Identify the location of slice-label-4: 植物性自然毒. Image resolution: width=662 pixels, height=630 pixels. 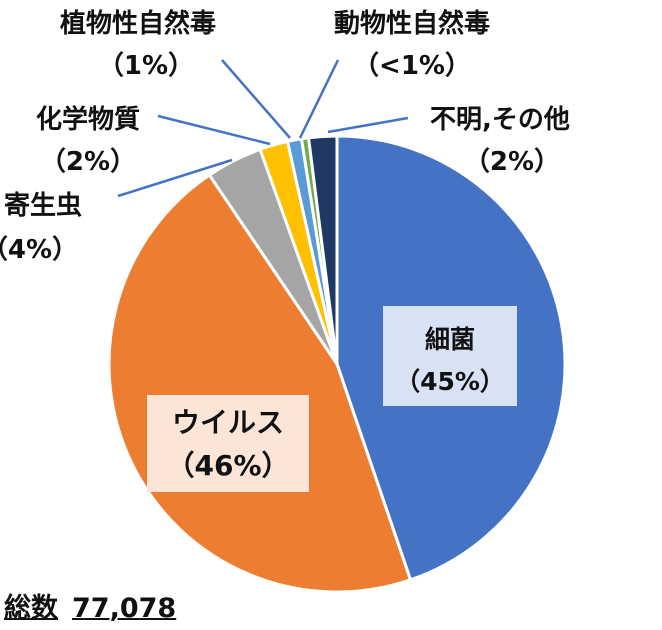
(138, 23).